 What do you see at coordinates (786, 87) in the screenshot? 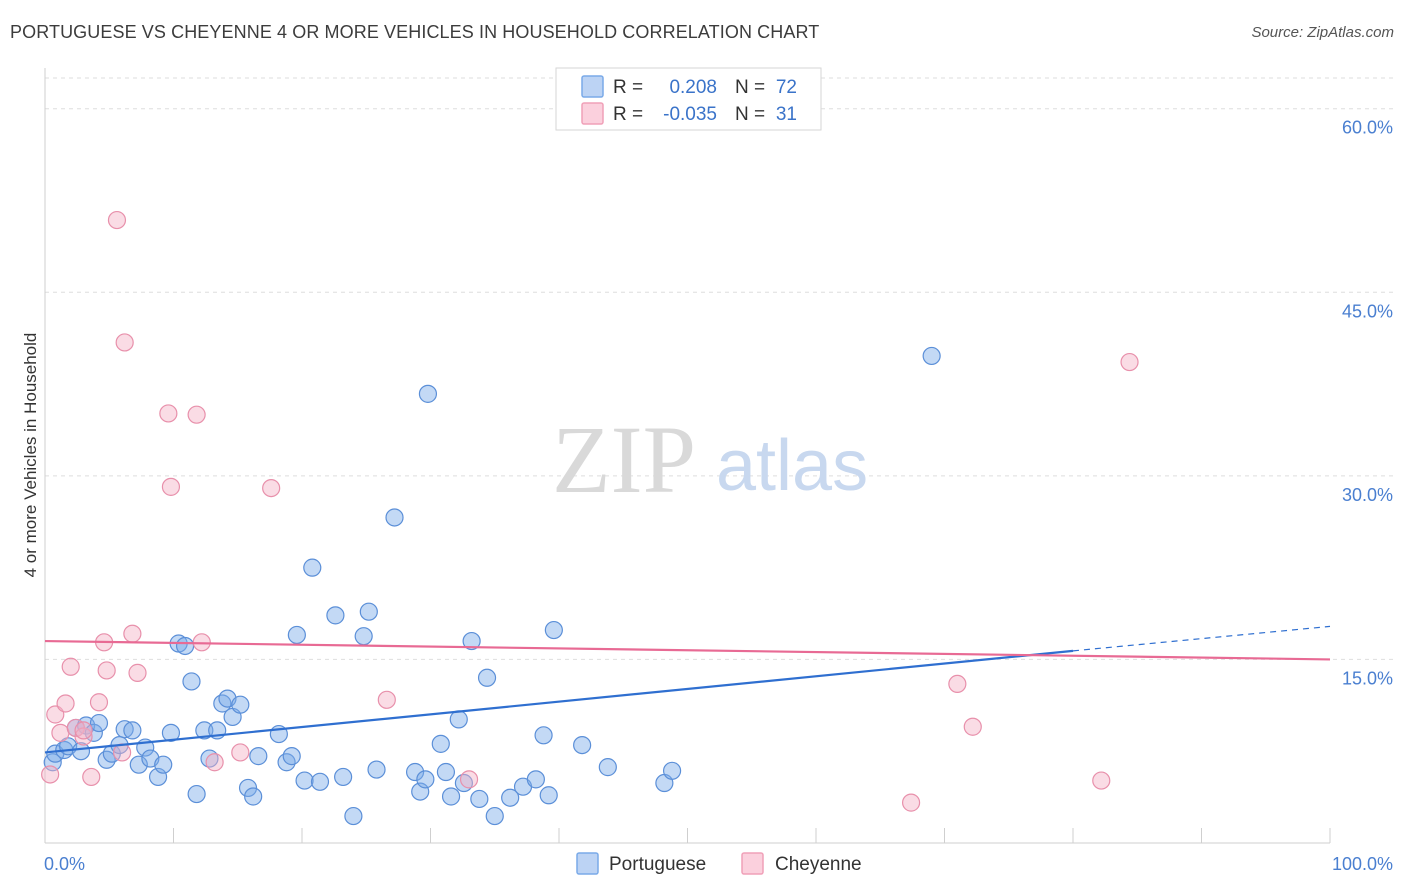
I see `legend-n-value: 72` at bounding box center [786, 87].